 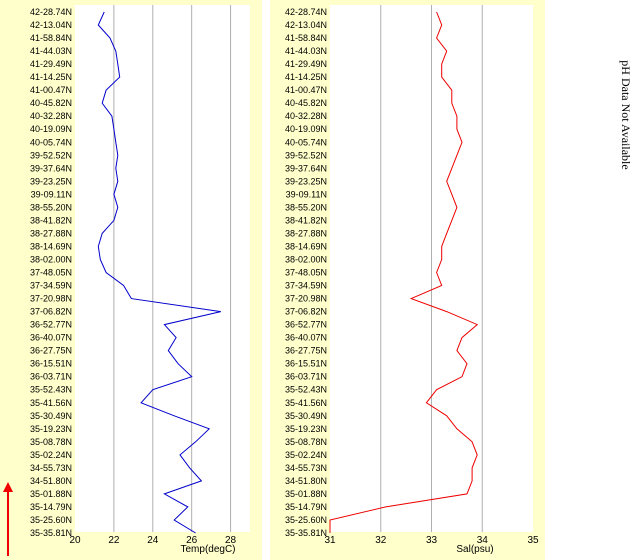 I want to click on sal-y-label: 41-29.49N, so click(x=306, y=64).